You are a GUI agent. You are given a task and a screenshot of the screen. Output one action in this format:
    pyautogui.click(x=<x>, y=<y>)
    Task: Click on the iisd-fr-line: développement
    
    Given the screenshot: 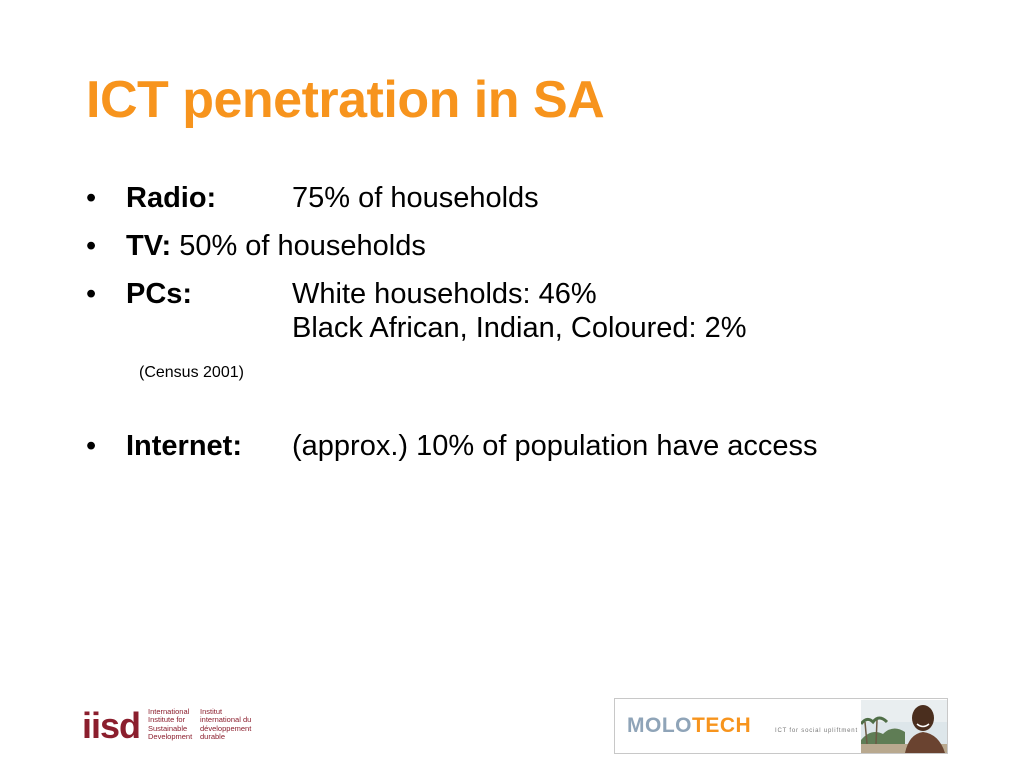 What is the action you would take?
    pyautogui.click(x=226, y=728)
    